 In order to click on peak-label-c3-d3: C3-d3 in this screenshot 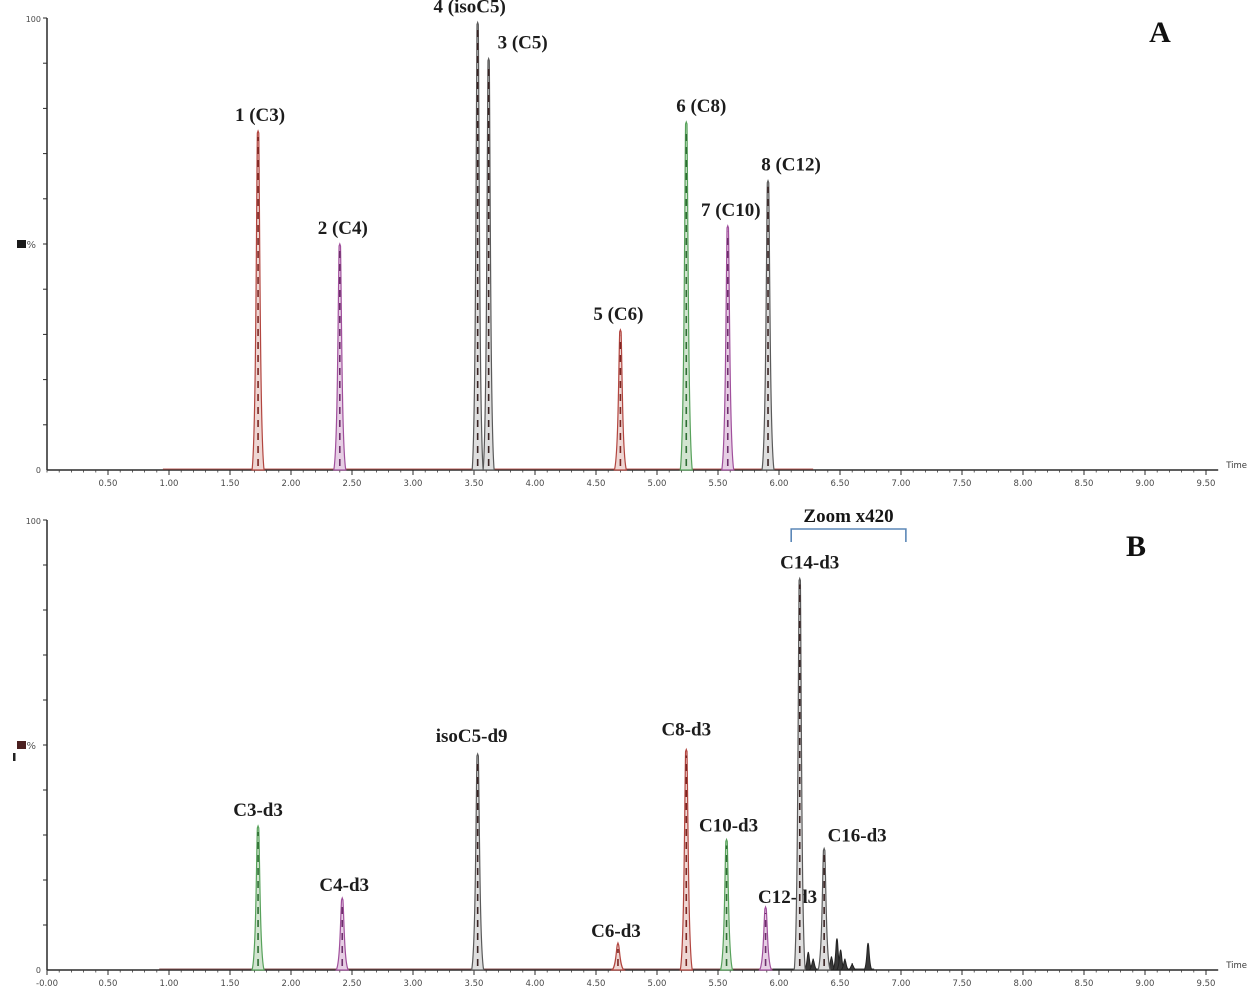, I will do `click(258, 810)`.